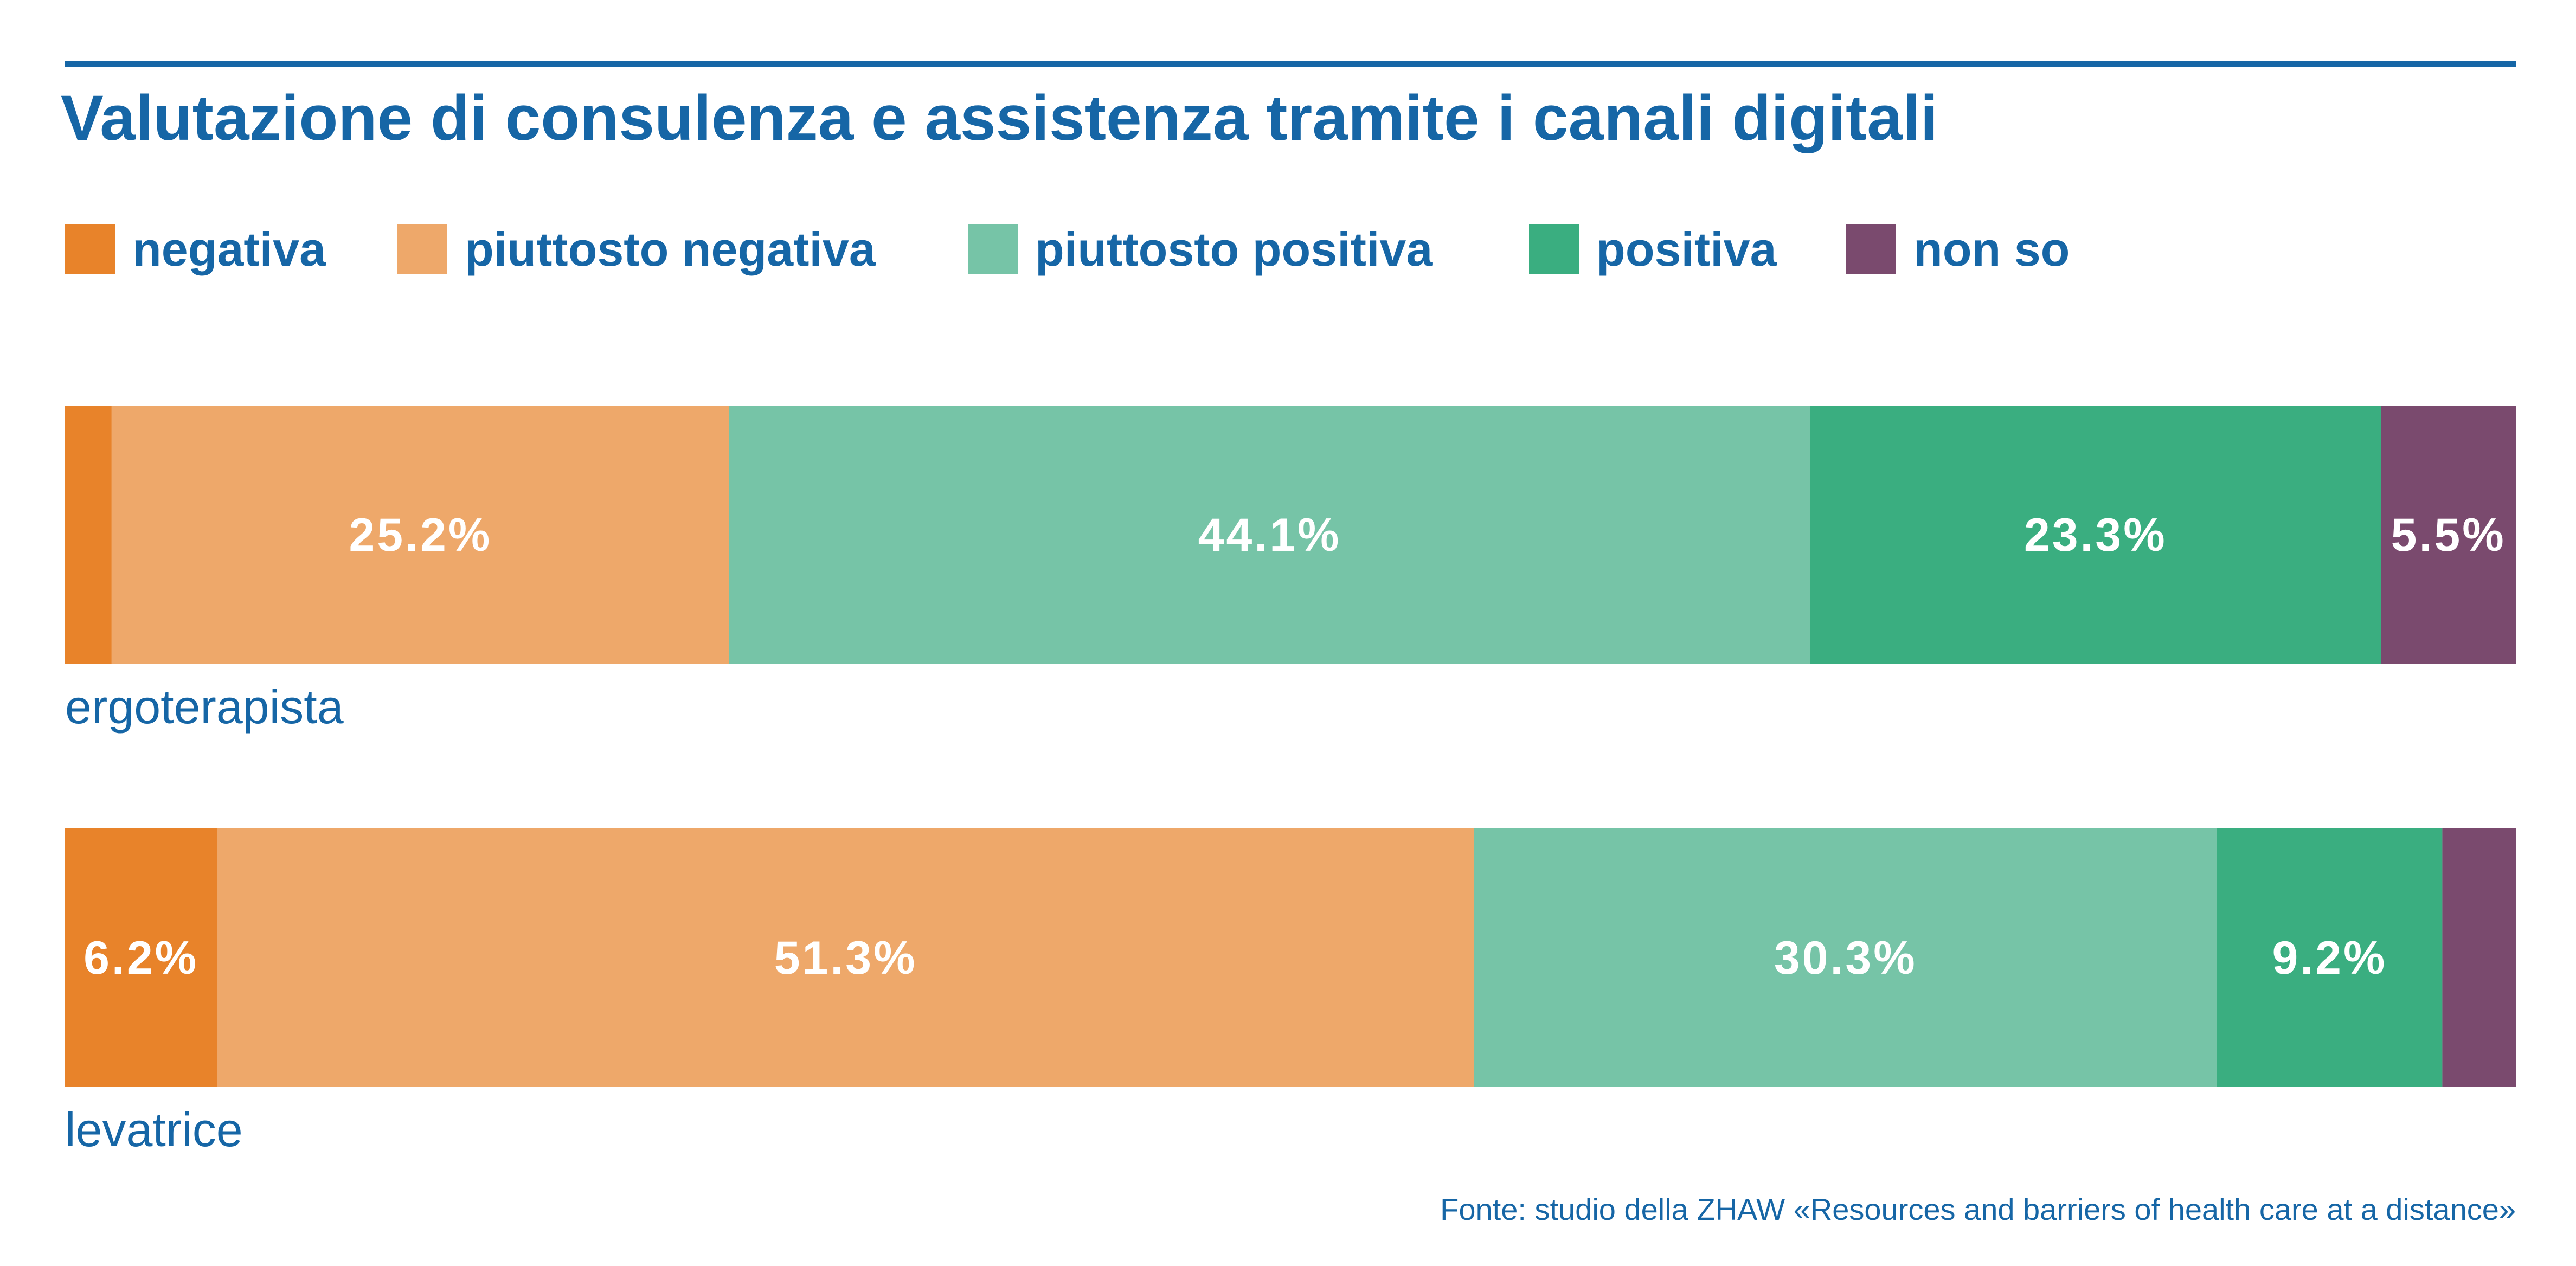 Image resolution: width=2576 pixels, height=1266 pixels. I want to click on bar-ergoterapista-piuttosto-positiva, so click(1269, 535).